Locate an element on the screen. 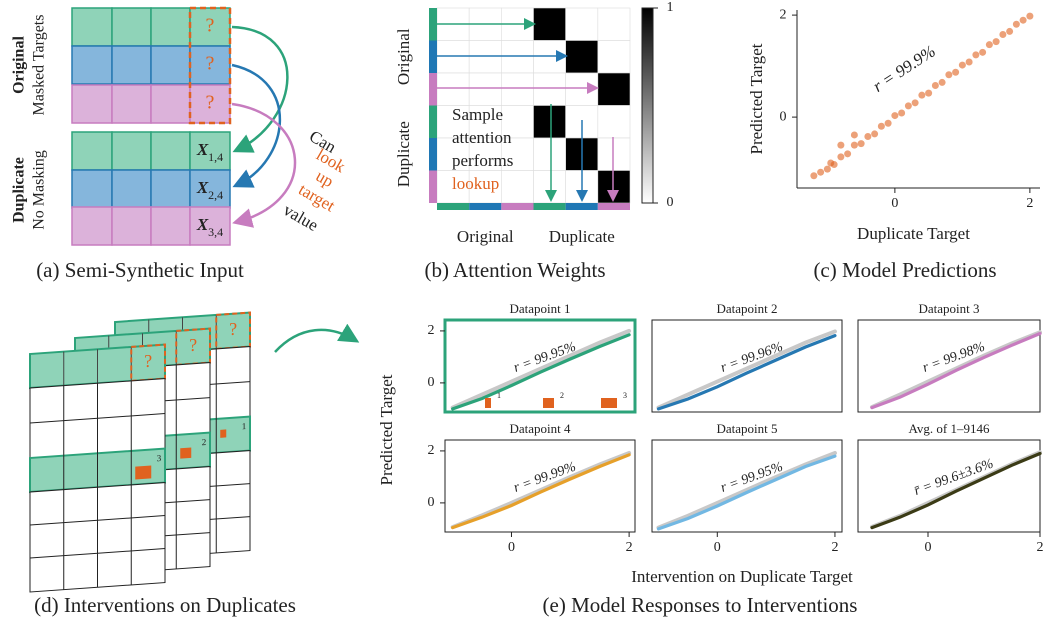 The height and width of the screenshot is (624, 1044). lookup-arrow is located at coordinates (260, 89).